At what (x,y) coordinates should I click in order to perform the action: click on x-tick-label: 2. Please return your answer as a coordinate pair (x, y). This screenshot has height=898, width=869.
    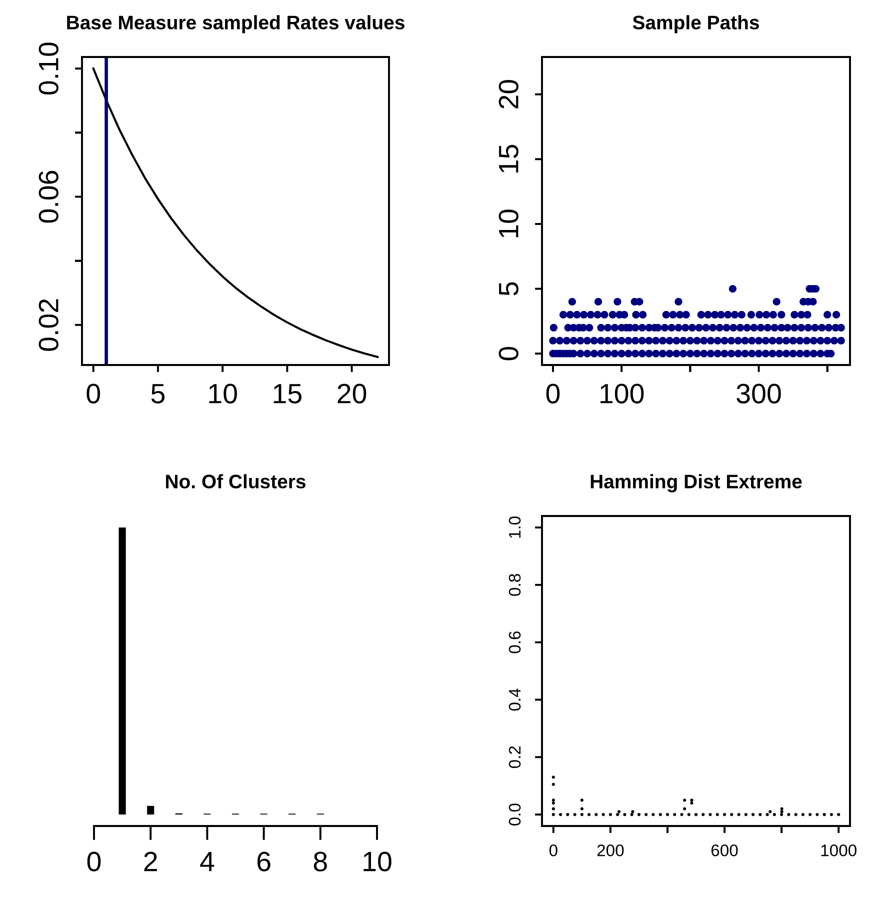
    Looking at the image, I should click on (150, 862).